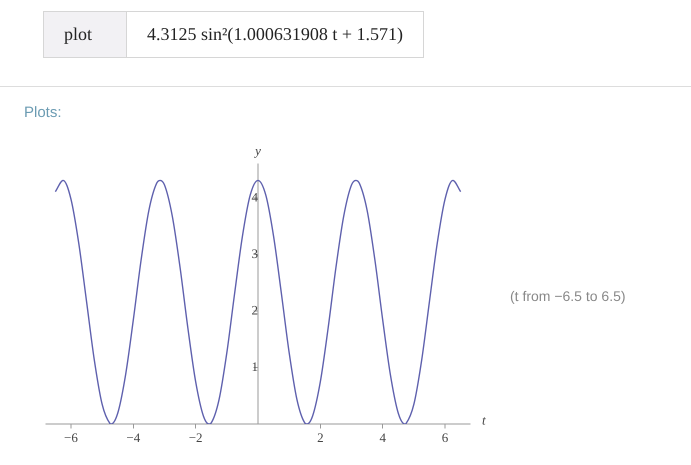 The image size is (691, 465). I want to click on x-tick-label: −4, so click(133, 438).